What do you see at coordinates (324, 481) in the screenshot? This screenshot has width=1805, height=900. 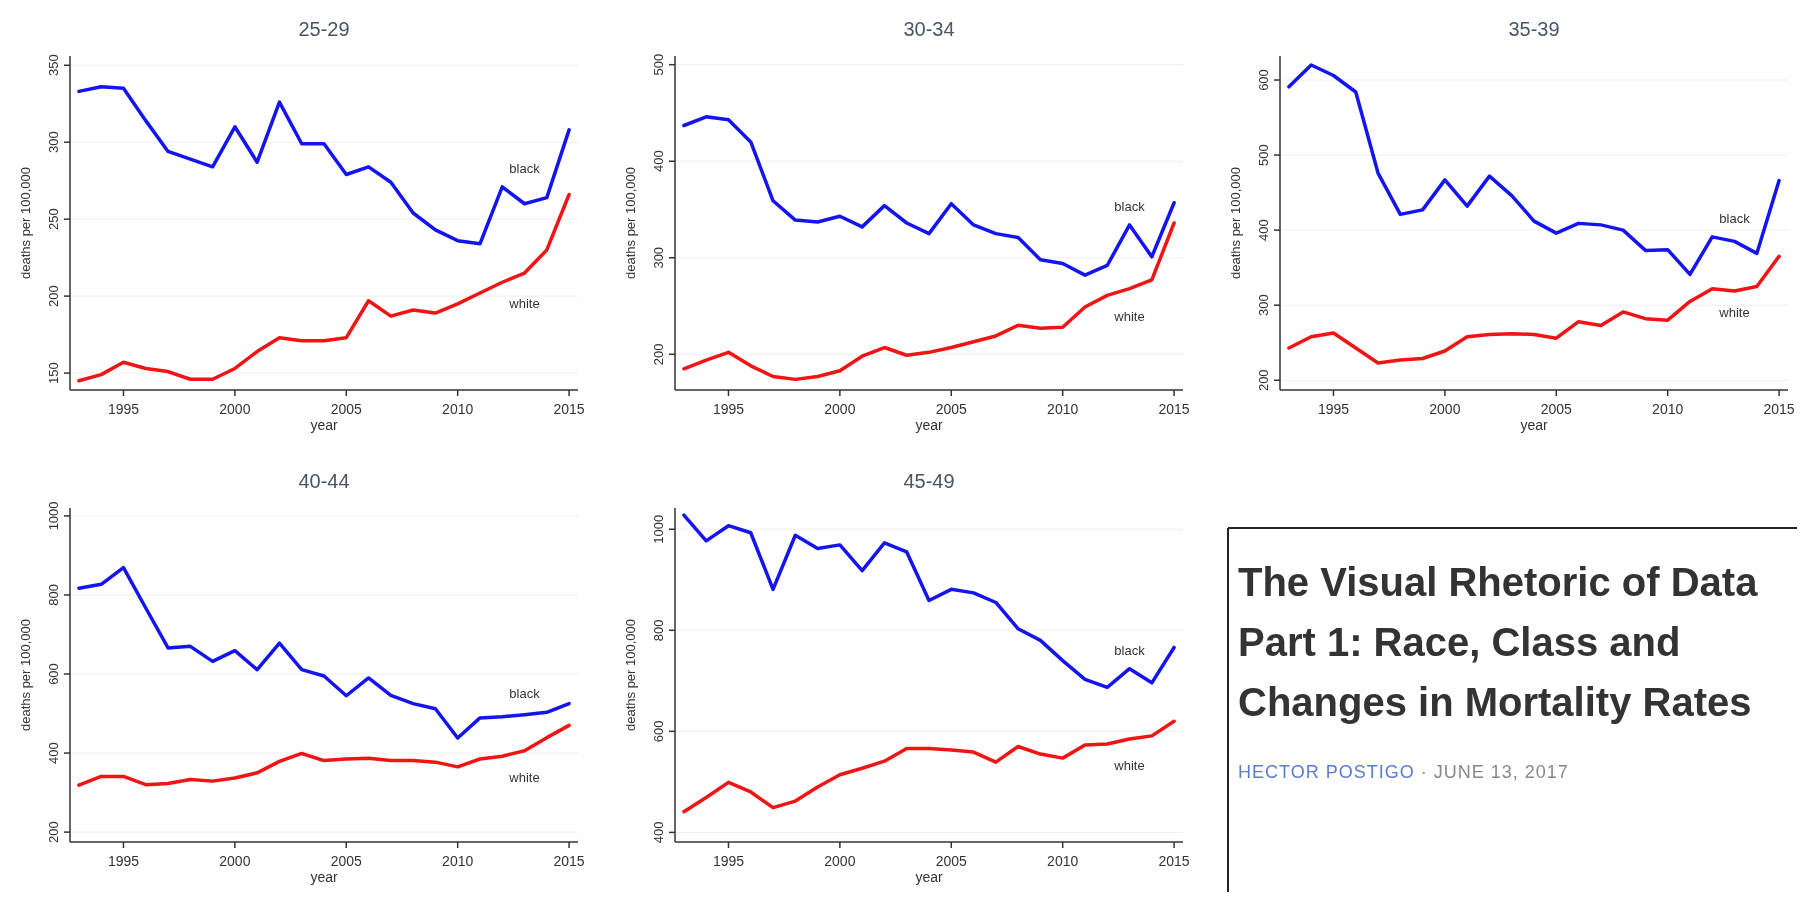 I see `chart-title: 40-44` at bounding box center [324, 481].